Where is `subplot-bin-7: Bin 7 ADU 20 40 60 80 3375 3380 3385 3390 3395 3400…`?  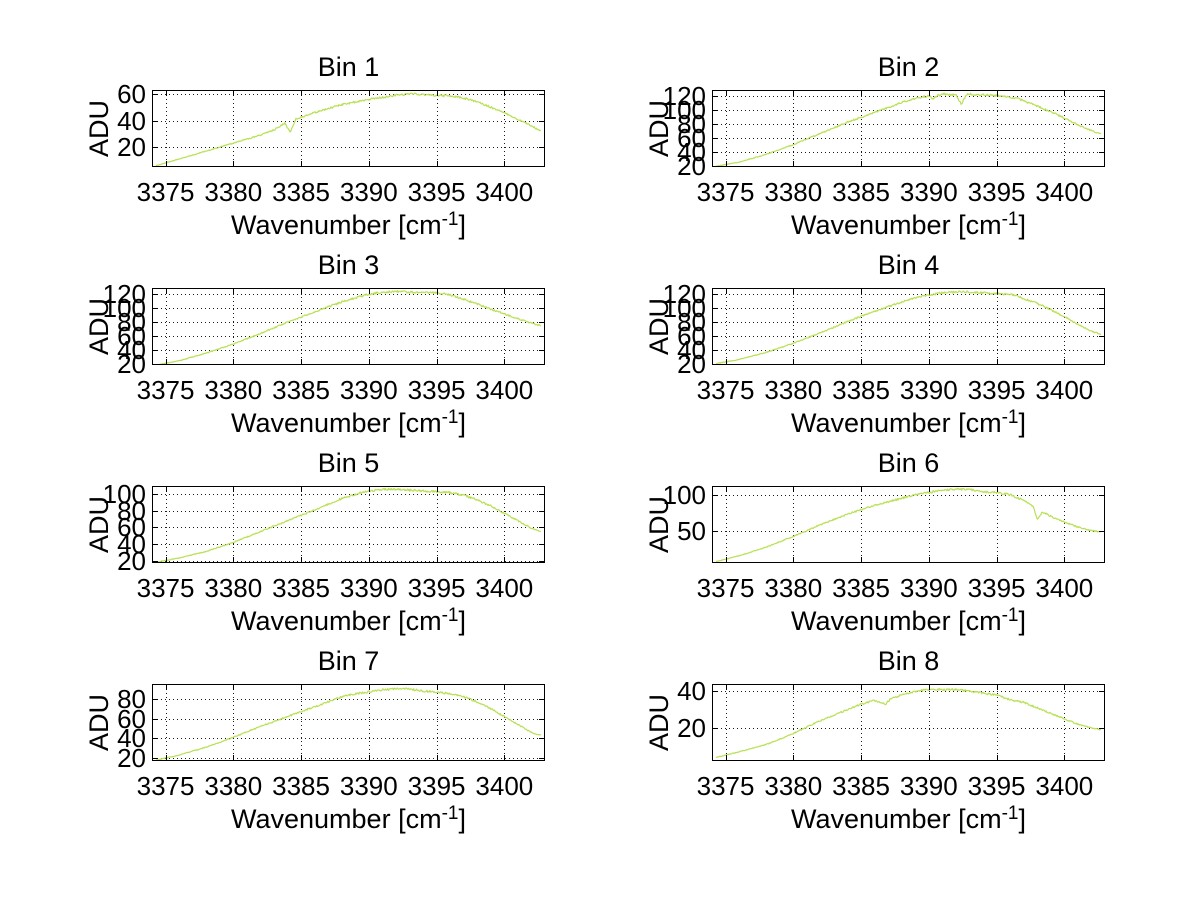 subplot-bin-7: Bin 7 ADU 20 40 60 80 3375 3380 3385 3390 3395 3400… is located at coordinates (340, 743).